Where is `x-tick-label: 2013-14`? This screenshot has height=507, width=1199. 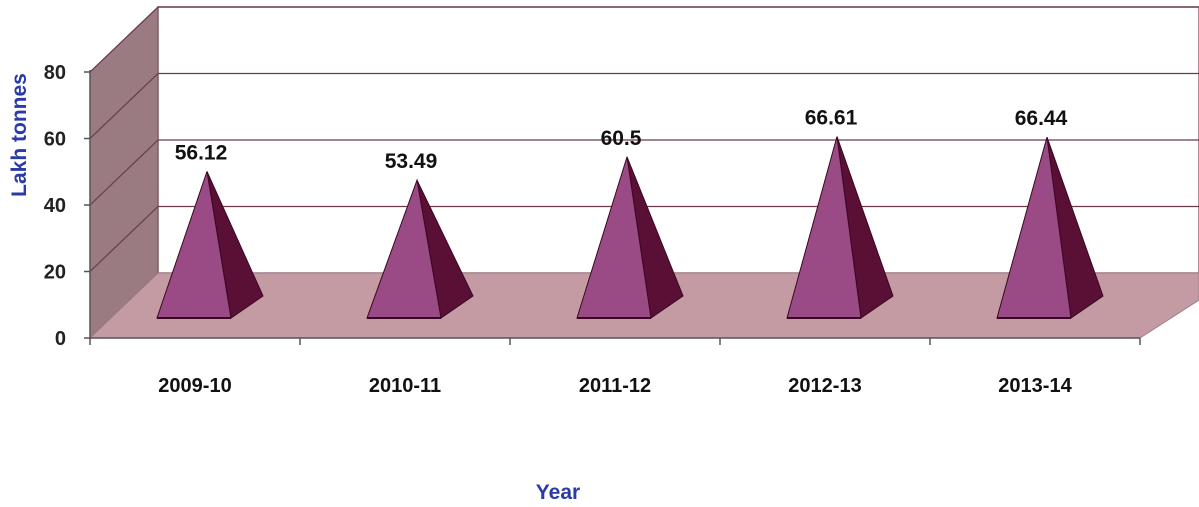 x-tick-label: 2013-14 is located at coordinates (1035, 386).